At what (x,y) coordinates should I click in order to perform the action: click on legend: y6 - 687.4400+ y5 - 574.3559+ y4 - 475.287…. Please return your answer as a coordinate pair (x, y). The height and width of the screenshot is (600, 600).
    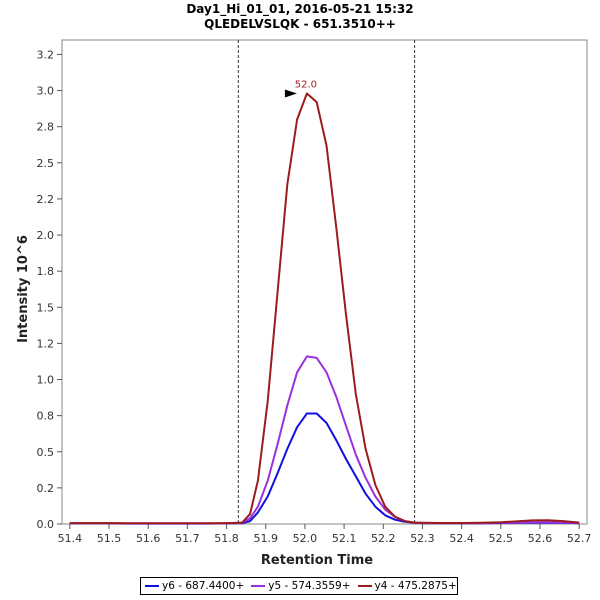
    Looking at the image, I should click on (299, 586).